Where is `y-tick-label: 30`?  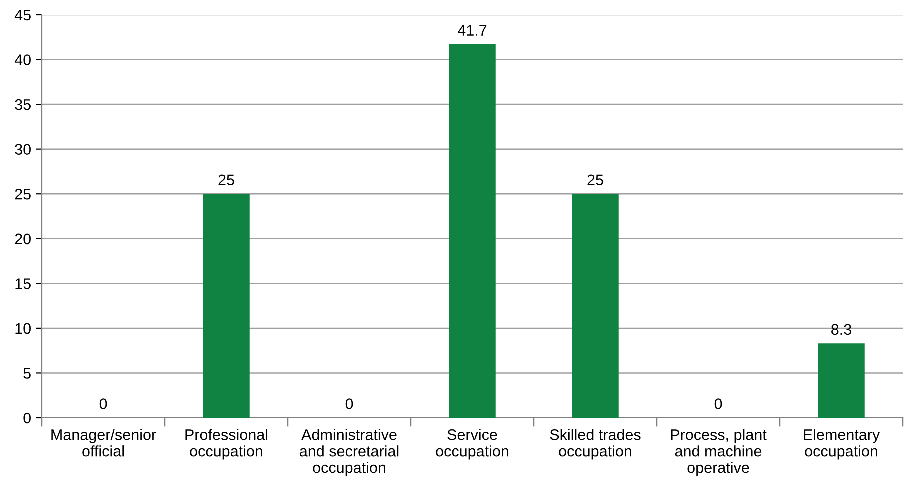
y-tick-label: 30 is located at coordinates (23, 150).